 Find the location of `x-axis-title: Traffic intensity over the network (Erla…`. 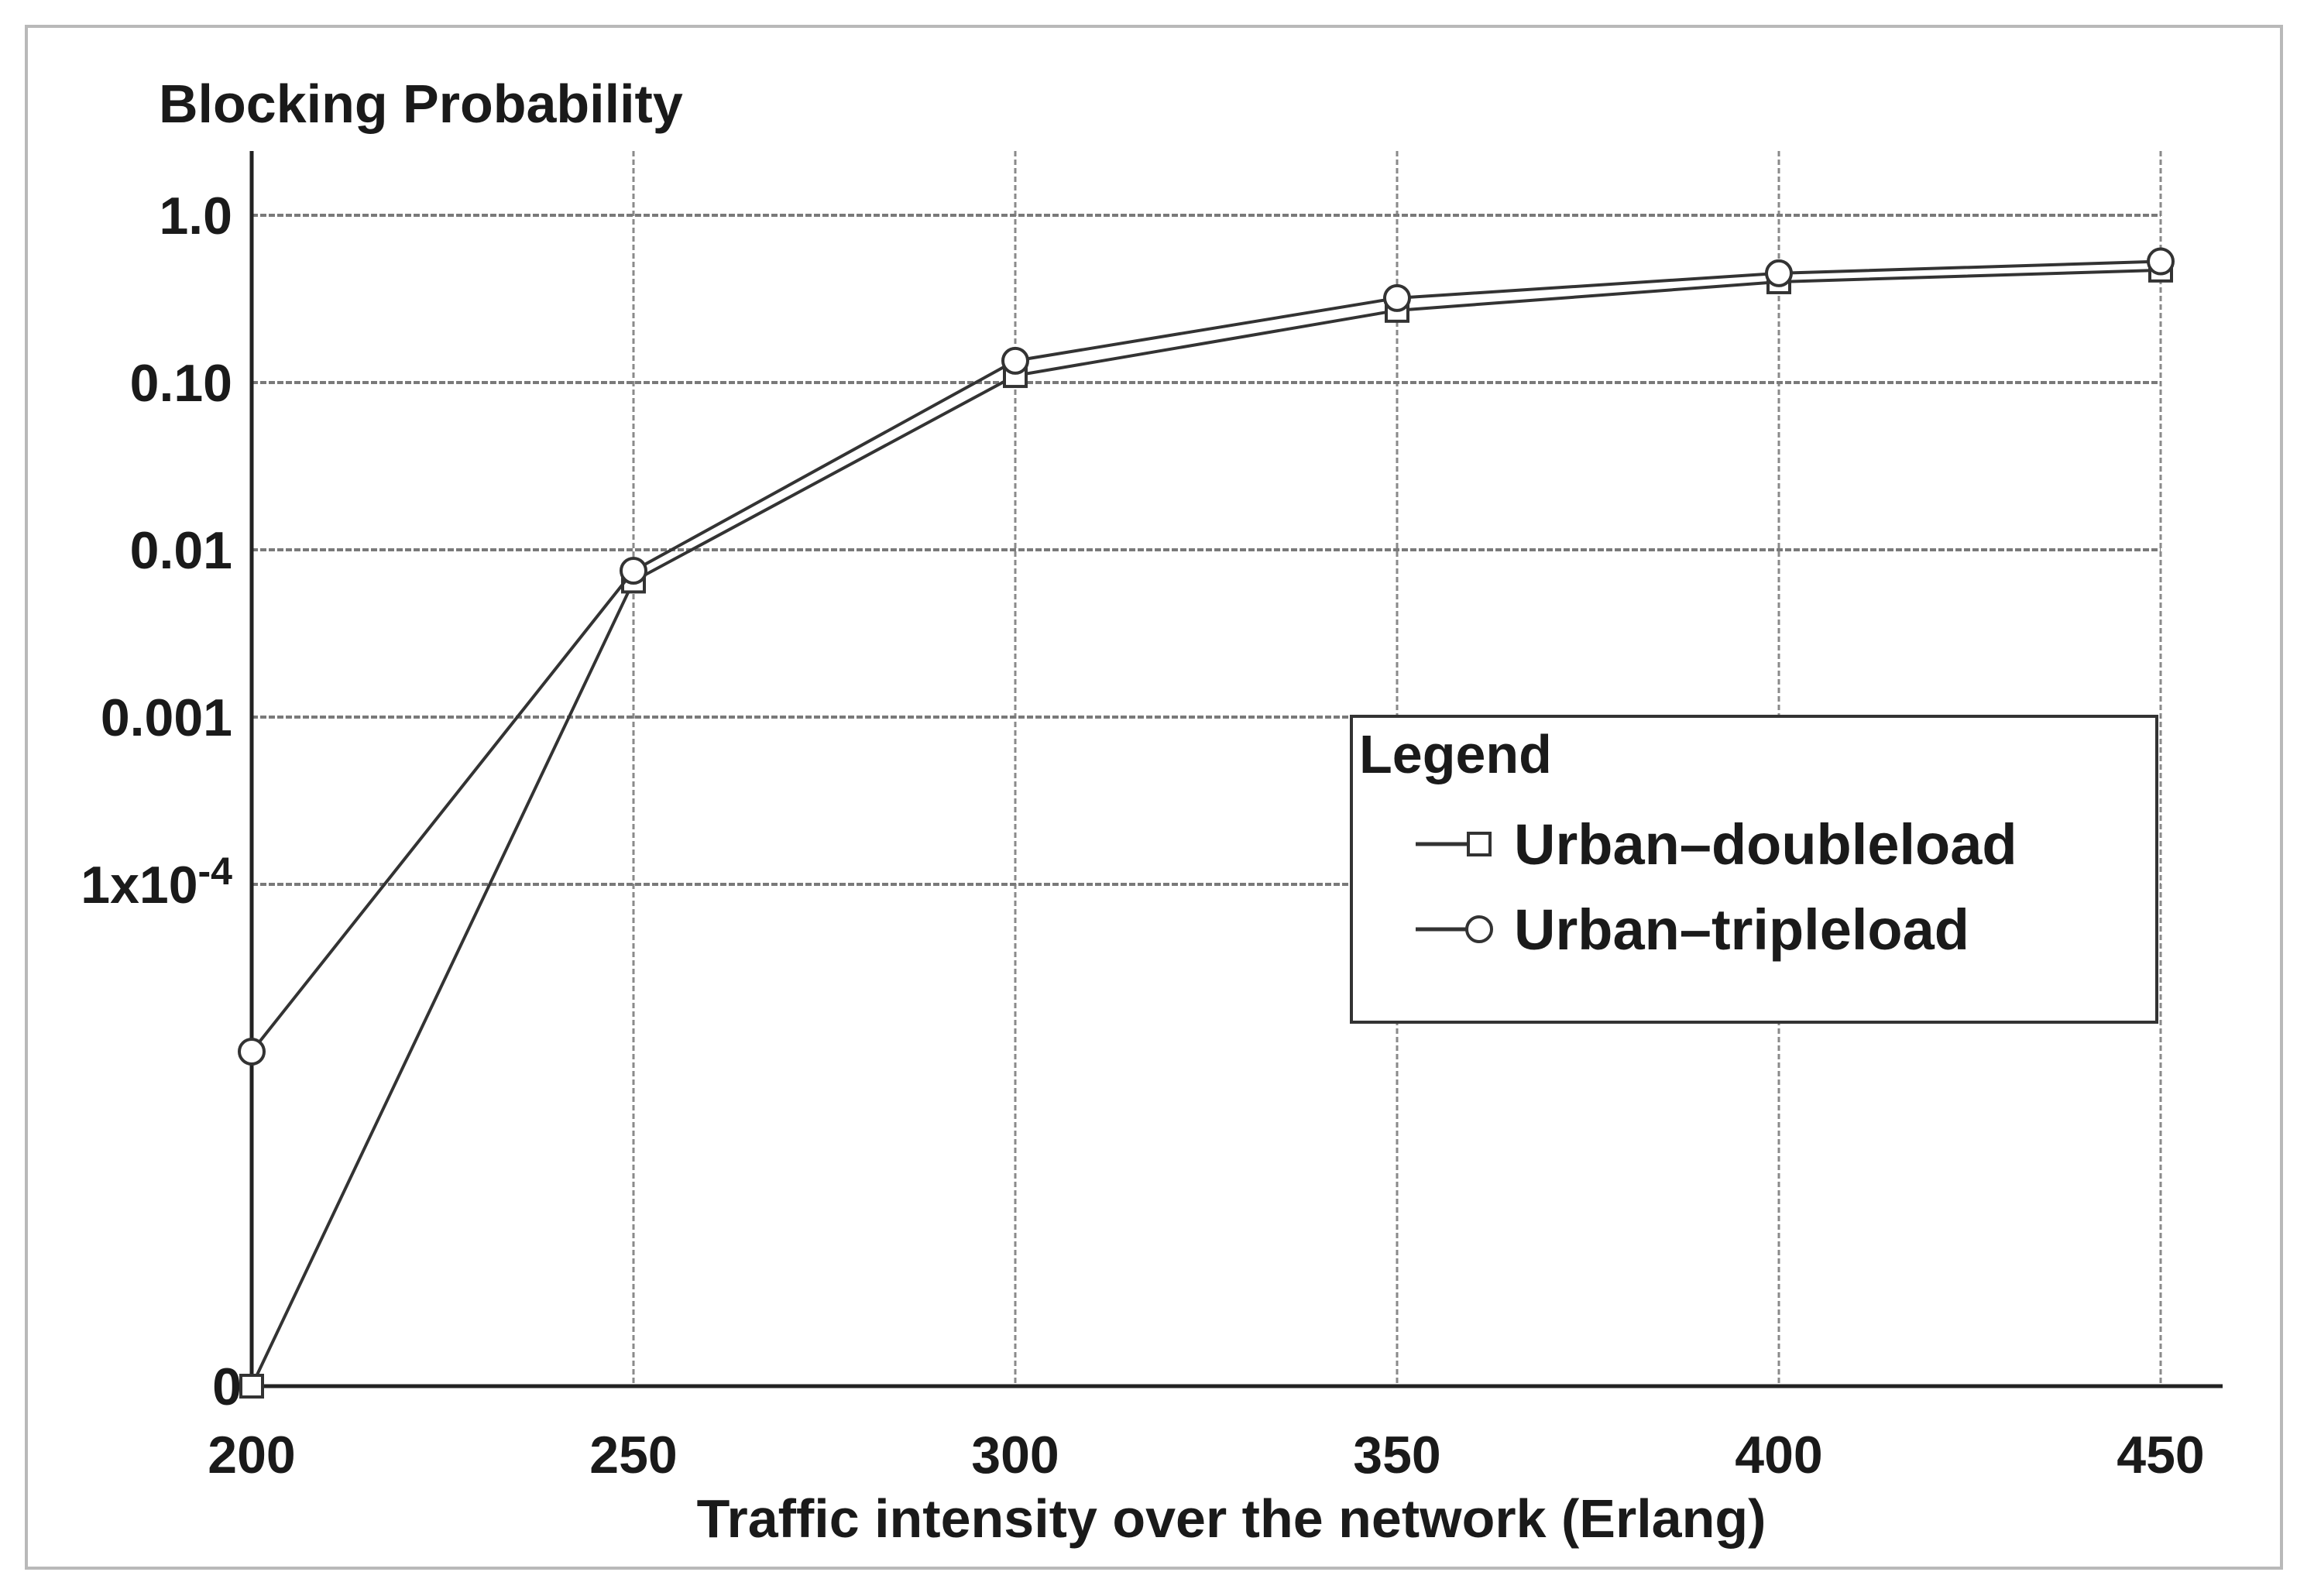

x-axis-title: Traffic intensity over the network (Erla… is located at coordinates (1231, 1518).